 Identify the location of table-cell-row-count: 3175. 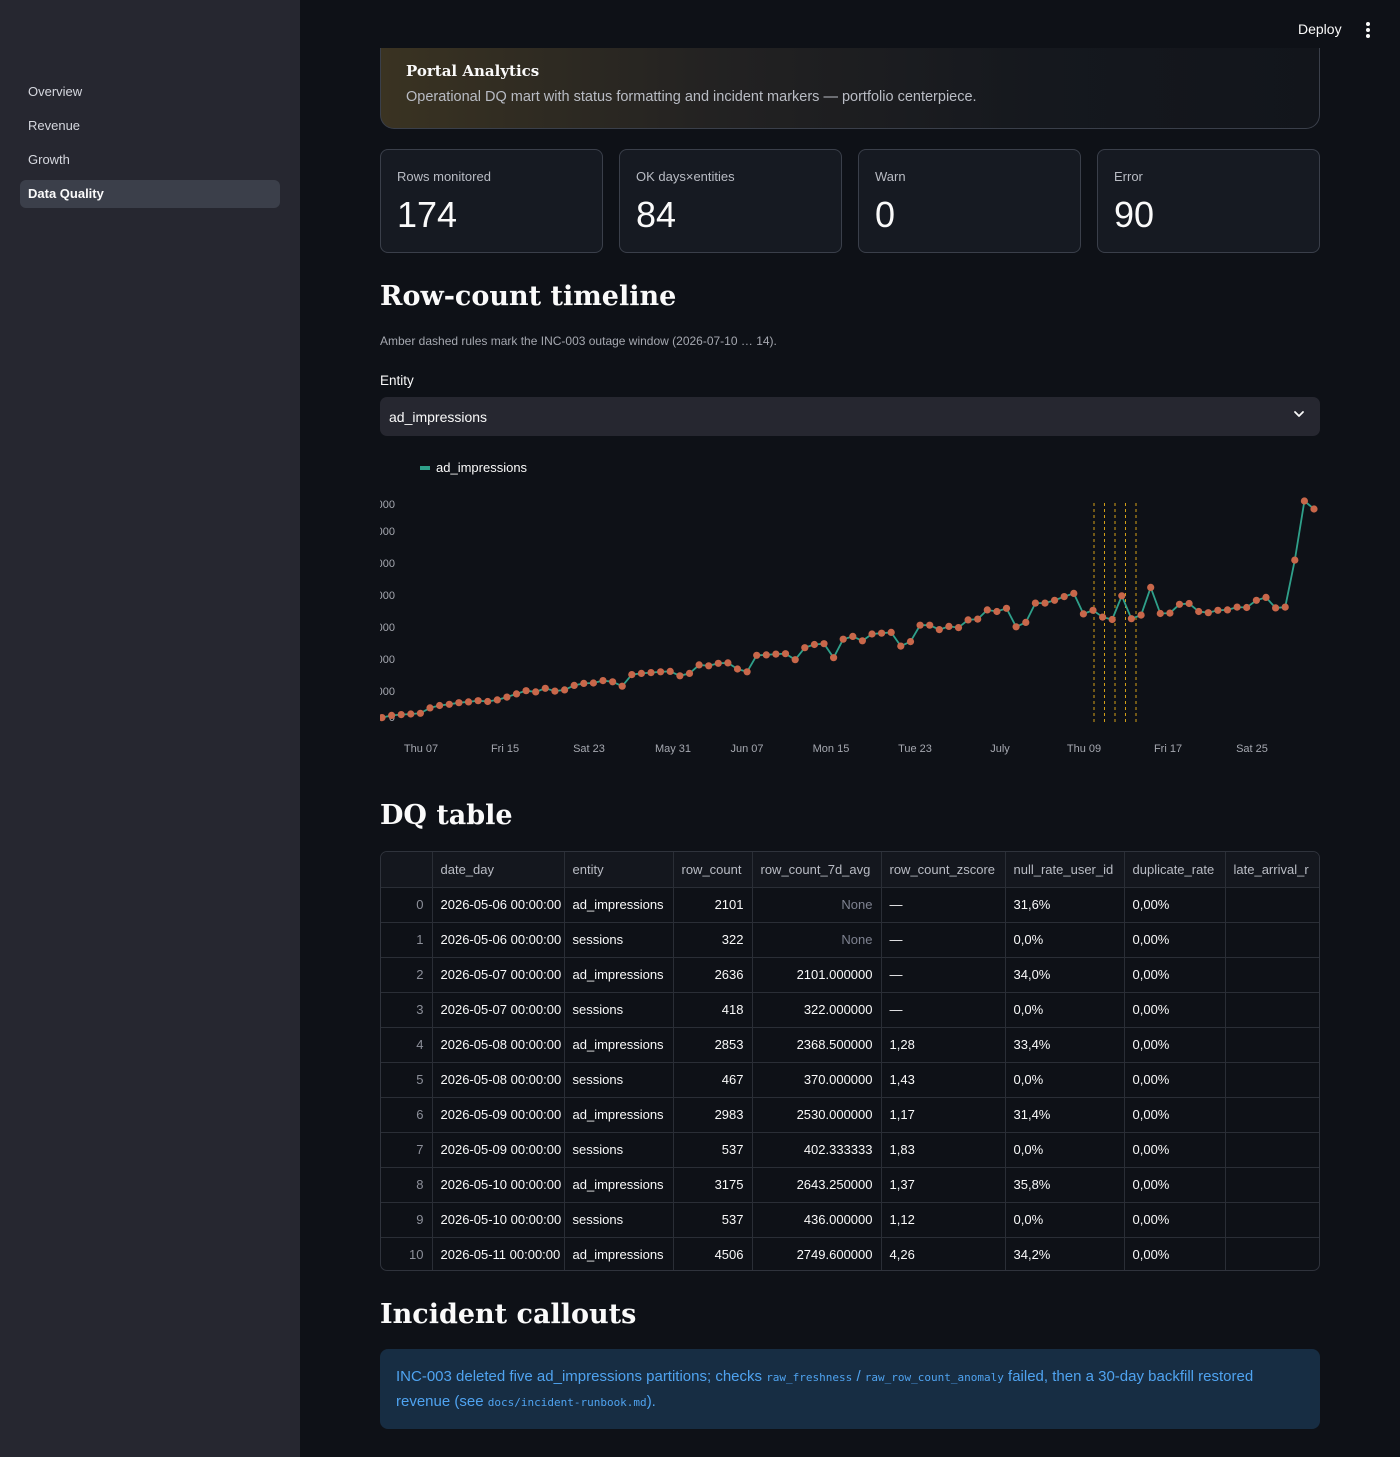
(713, 1185).